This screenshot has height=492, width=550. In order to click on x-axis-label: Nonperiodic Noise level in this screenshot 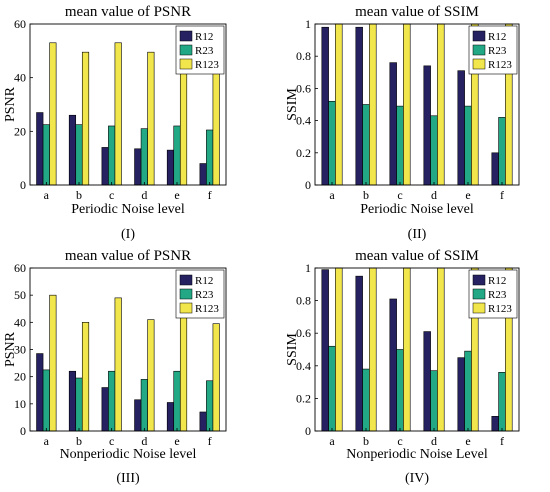, I will do `click(128, 454)`.